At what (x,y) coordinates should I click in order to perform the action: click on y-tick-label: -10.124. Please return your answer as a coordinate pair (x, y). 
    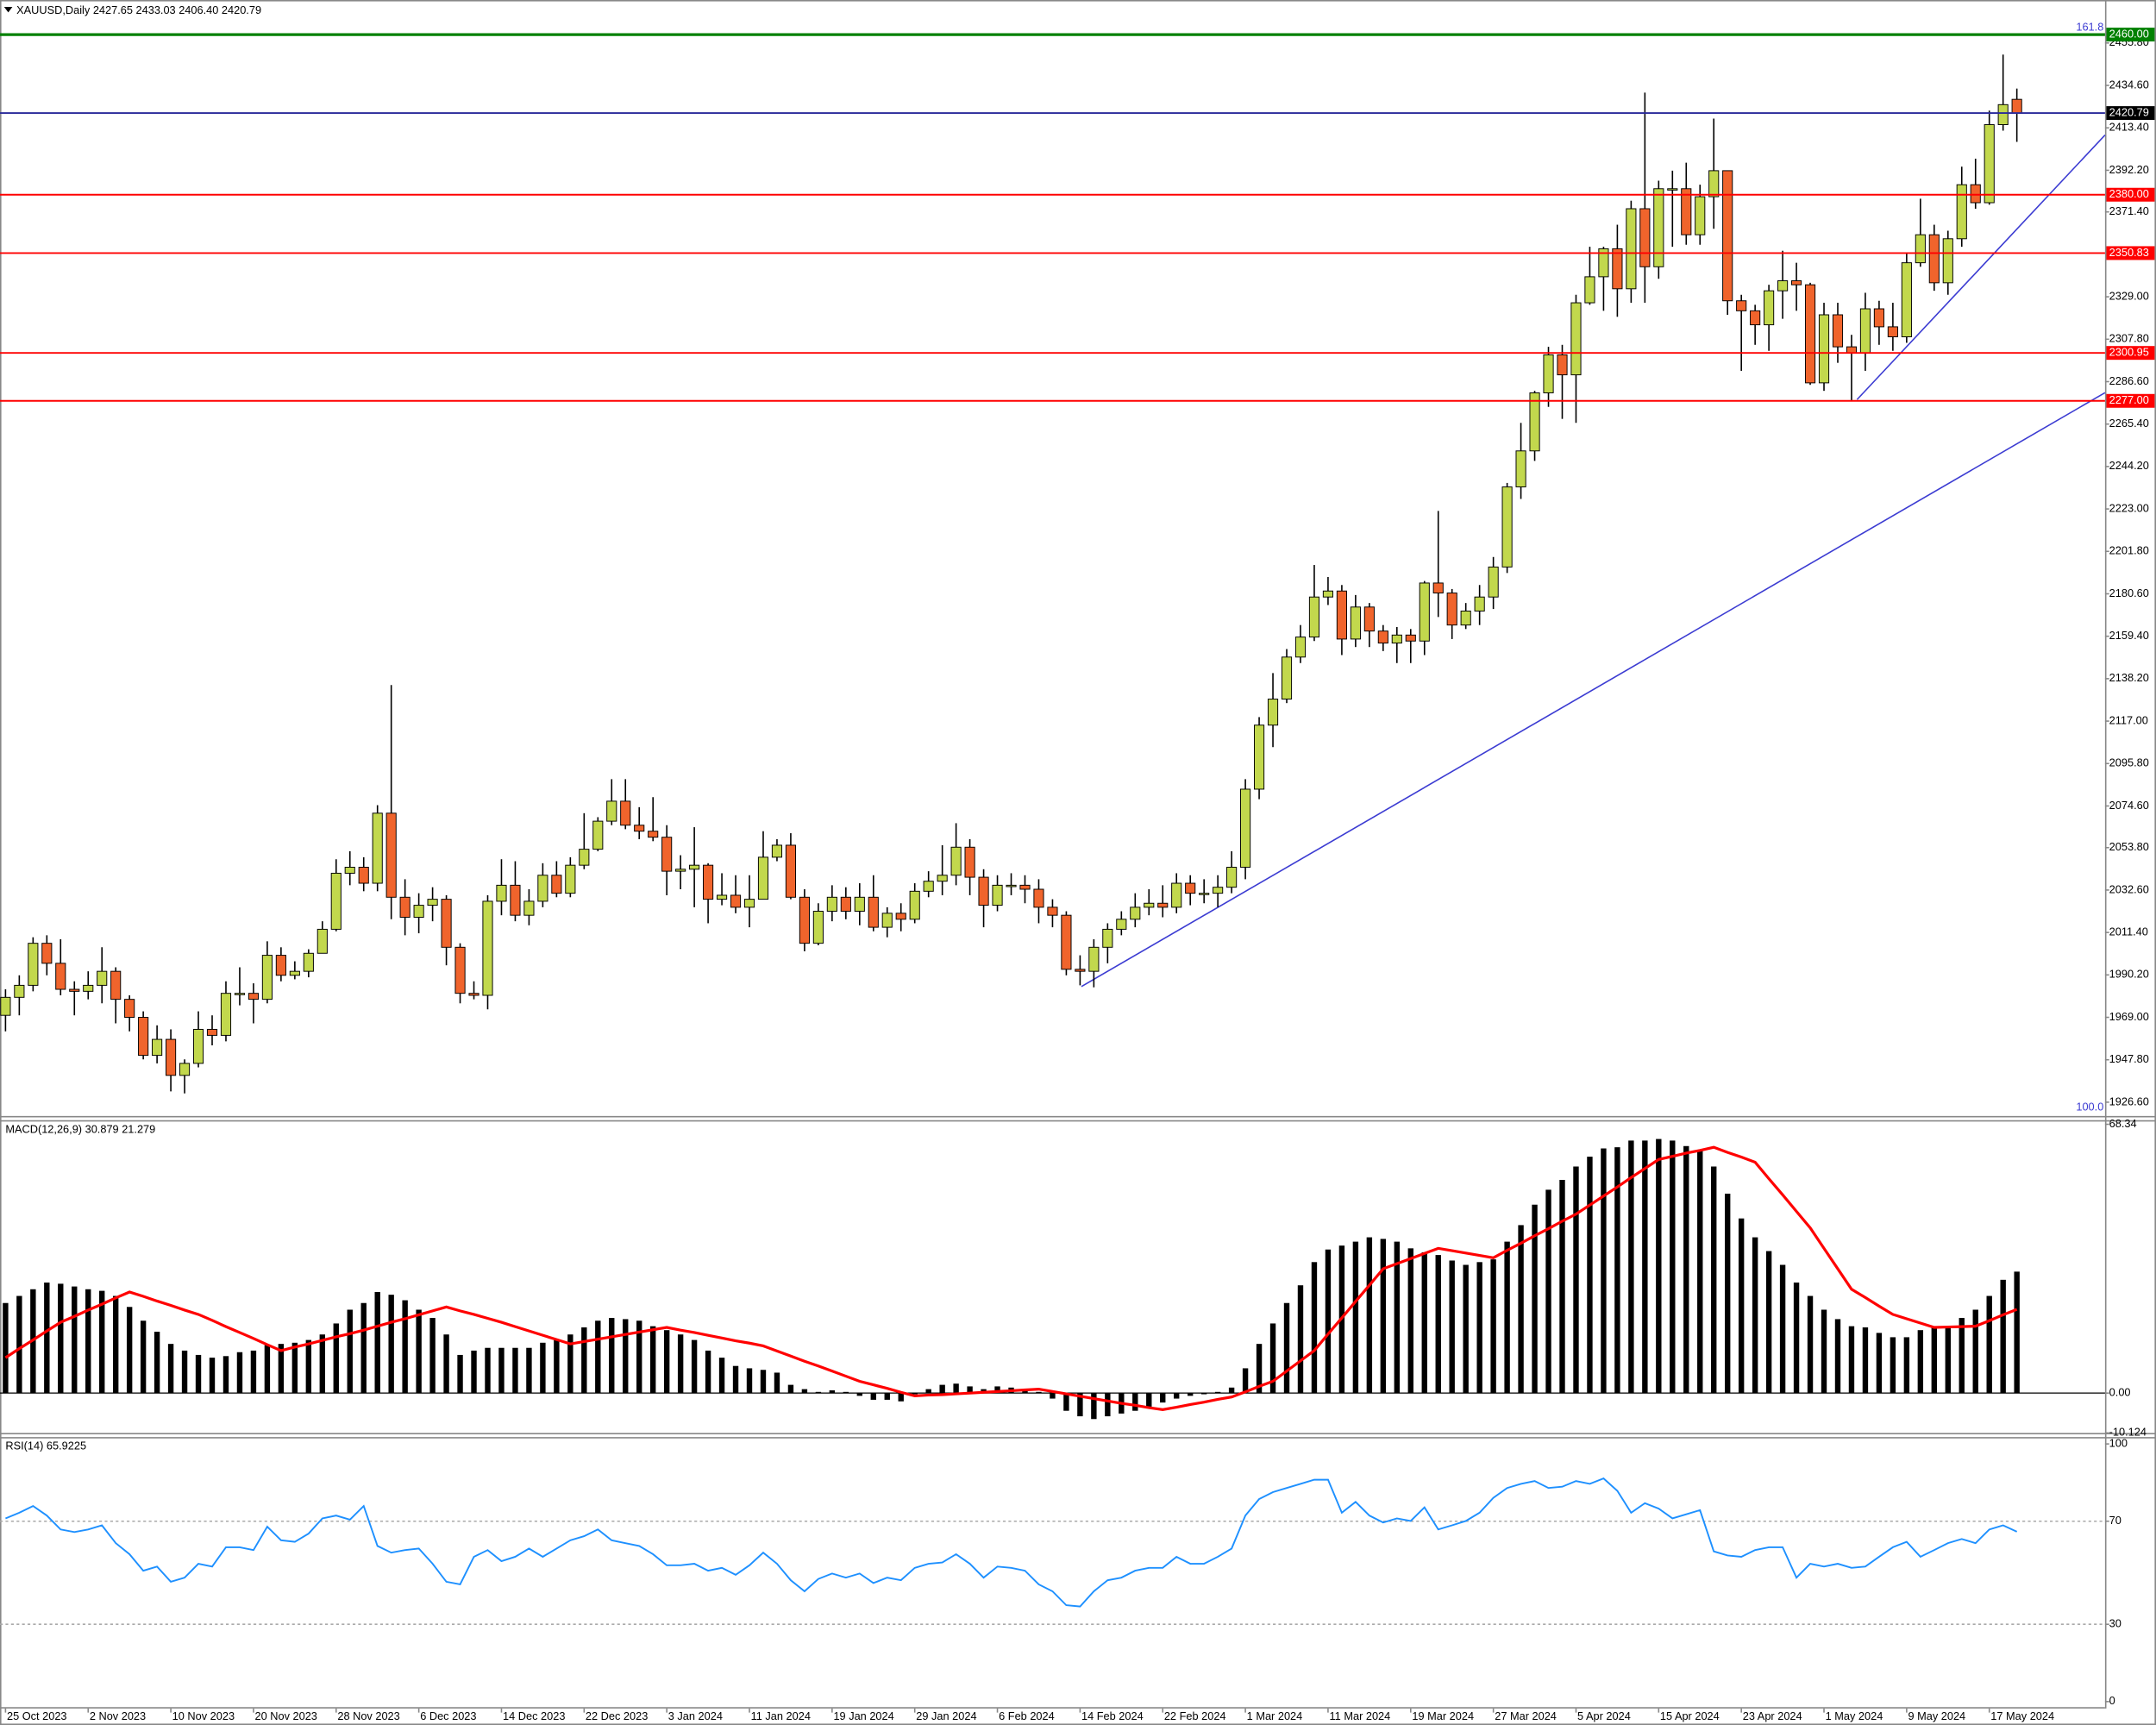
    Looking at the image, I should click on (2128, 1432).